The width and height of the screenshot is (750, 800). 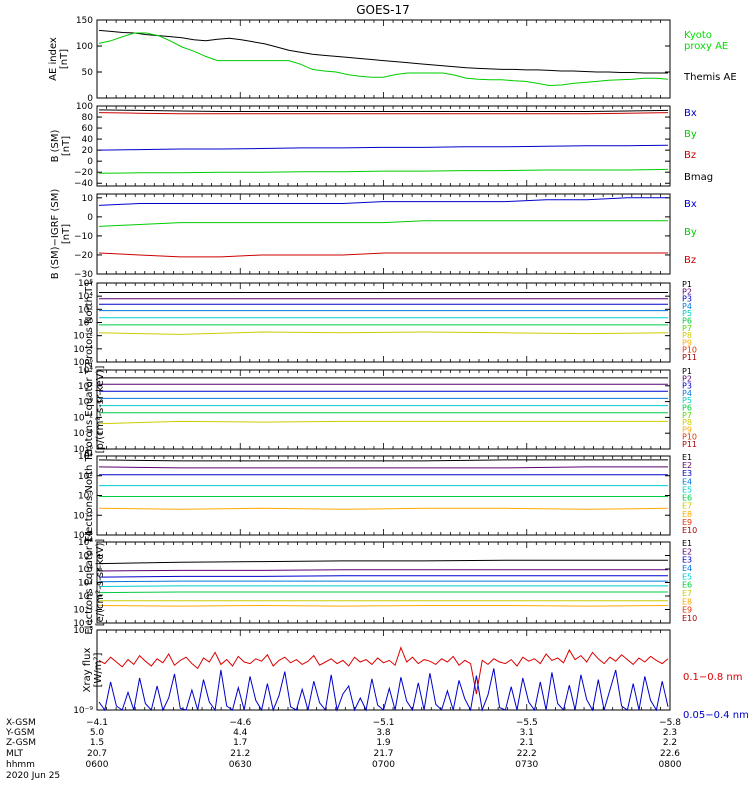 What do you see at coordinates (687, 313) in the screenshot?
I see `legend-label: P5` at bounding box center [687, 313].